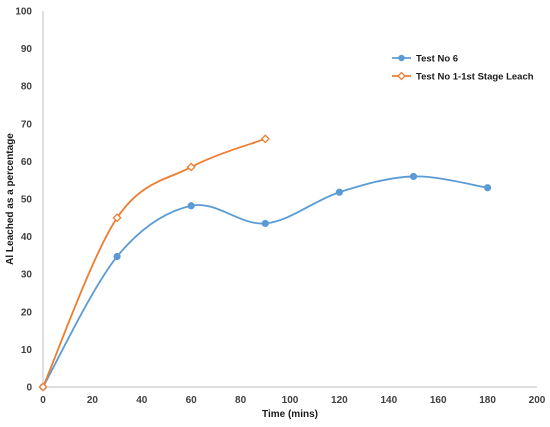 The height and width of the screenshot is (427, 550). Describe the element at coordinates (487, 400) in the screenshot. I see `x-tick-label: 180` at that location.